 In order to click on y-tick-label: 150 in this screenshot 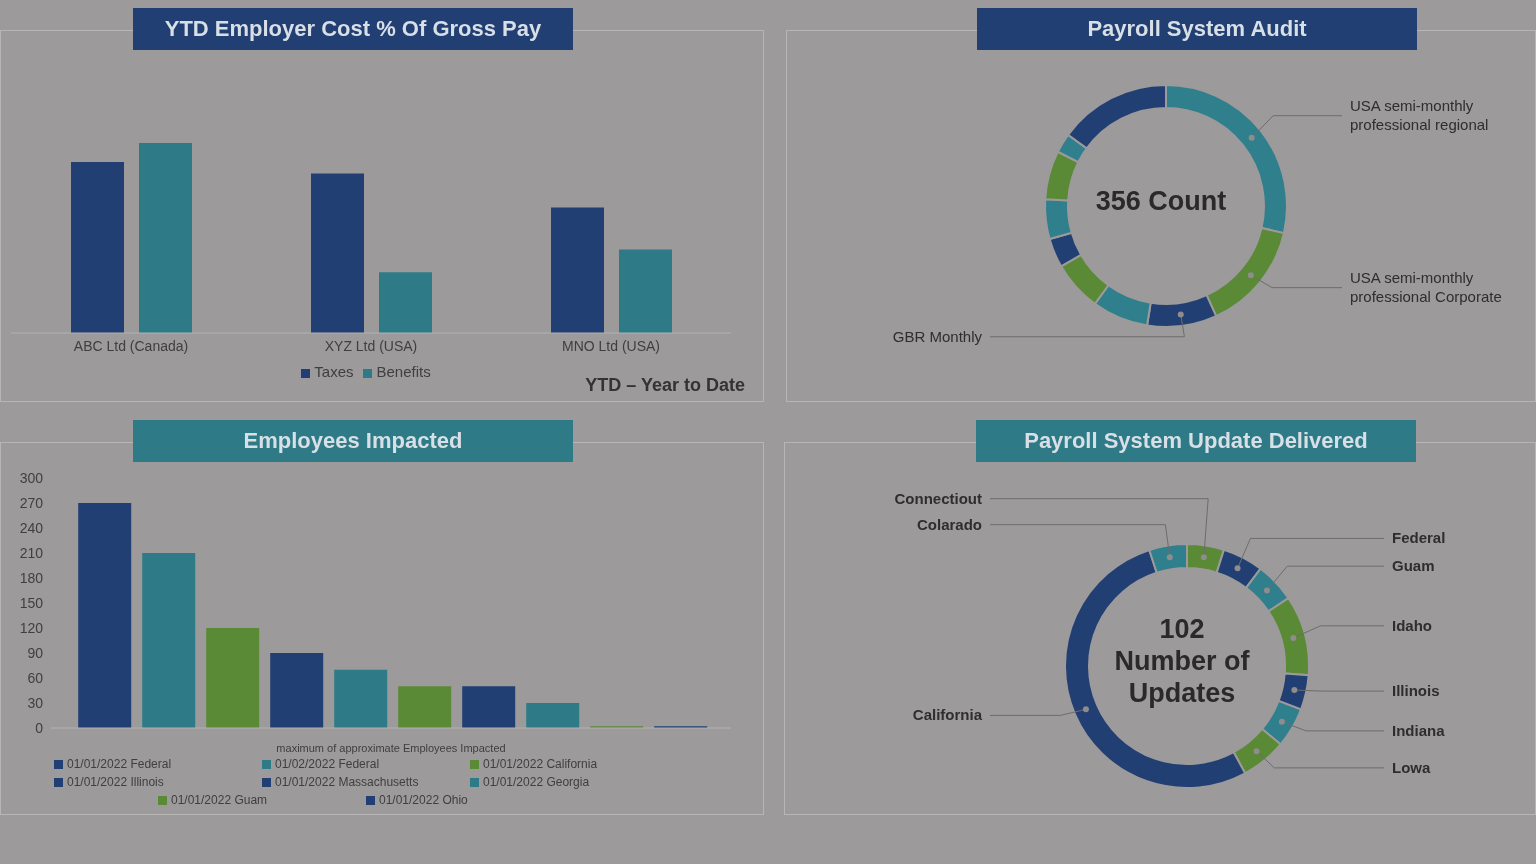, I will do `click(31, 602)`.